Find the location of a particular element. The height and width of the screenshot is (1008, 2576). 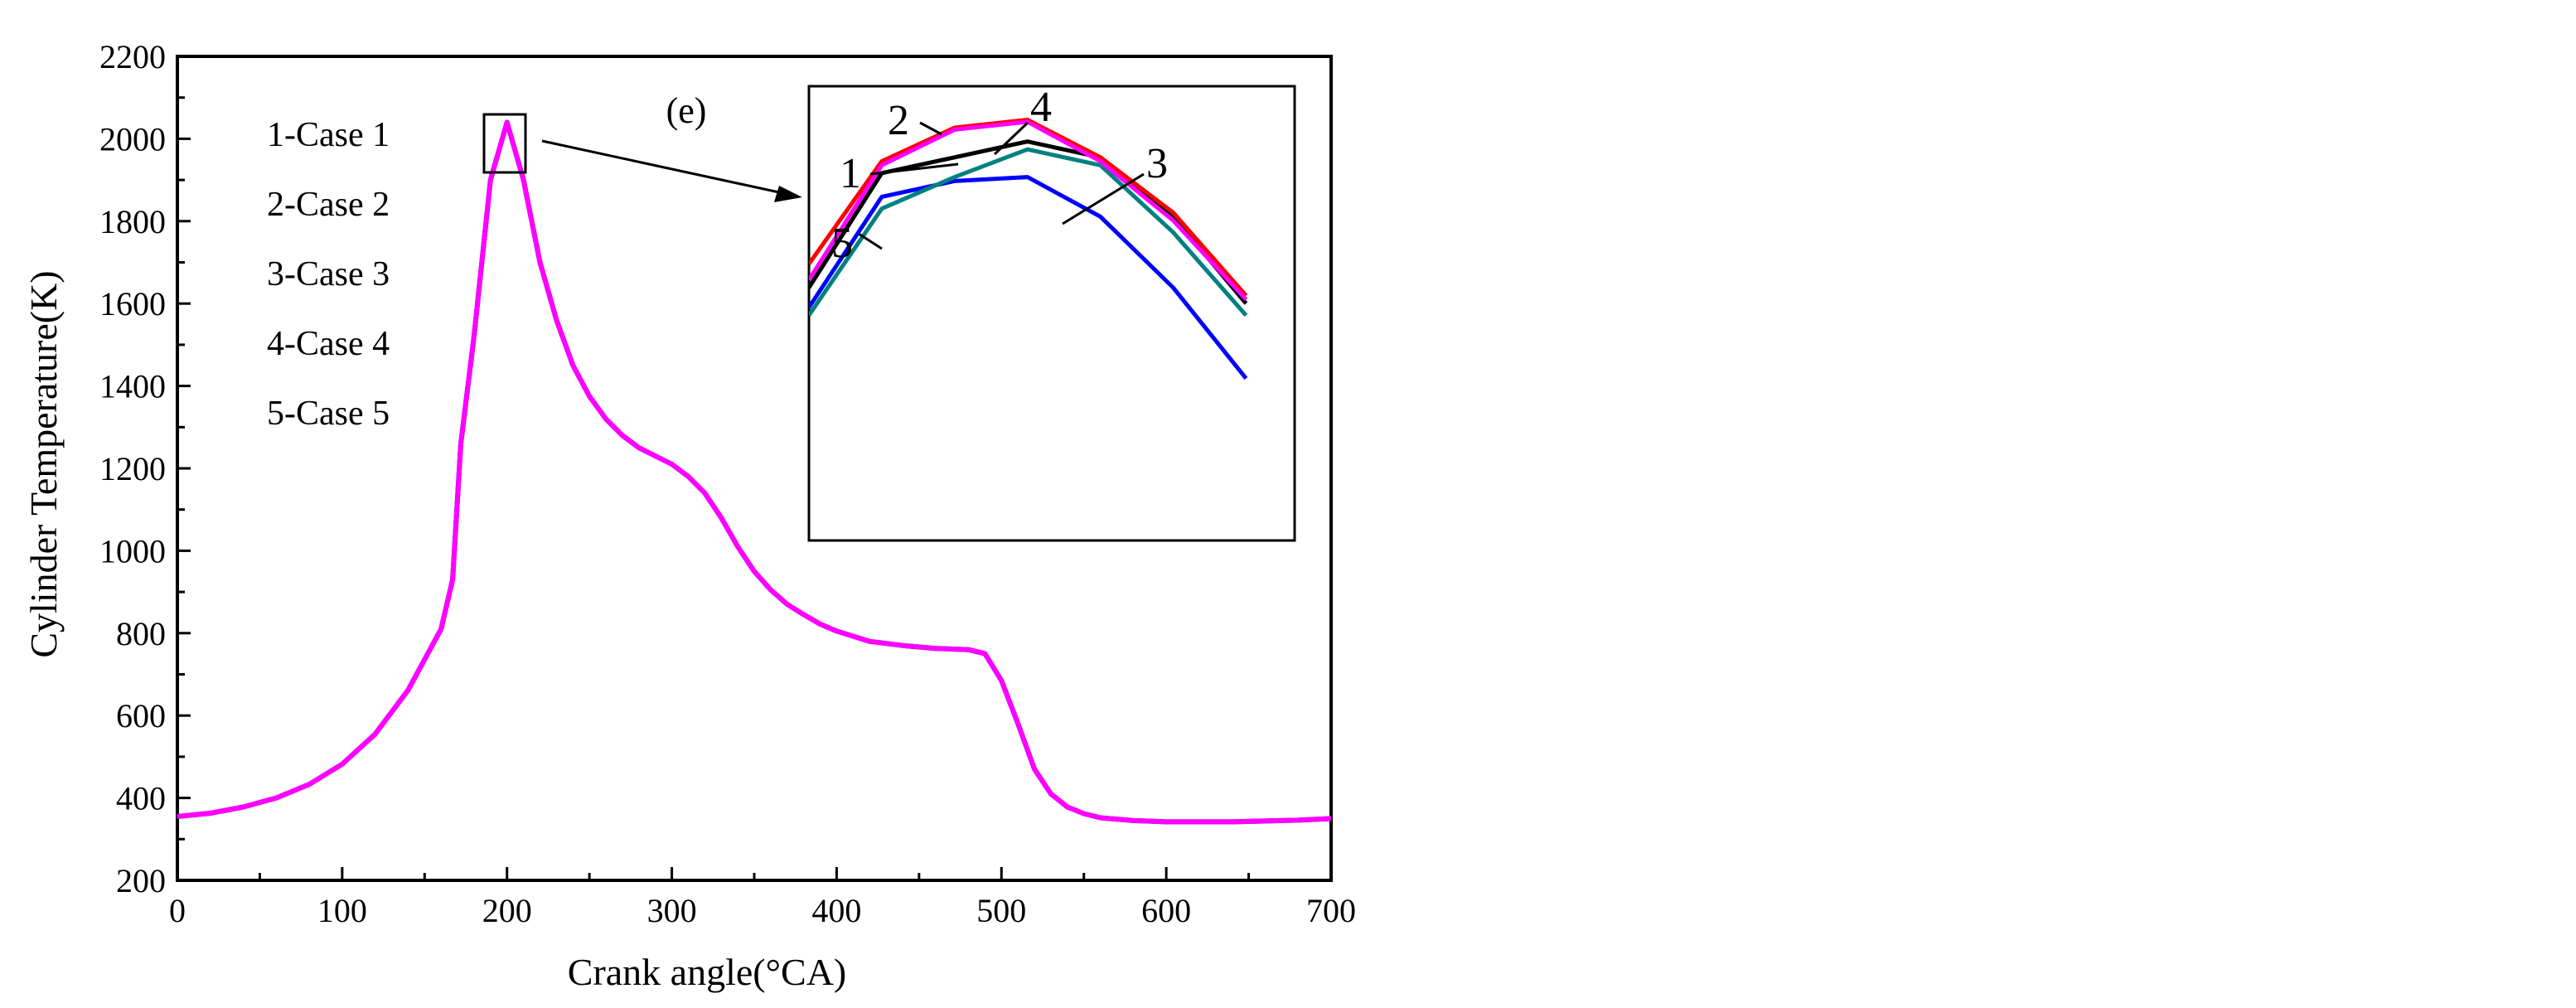

legend-item-case-1: 1-Case 1 is located at coordinates (328, 135).